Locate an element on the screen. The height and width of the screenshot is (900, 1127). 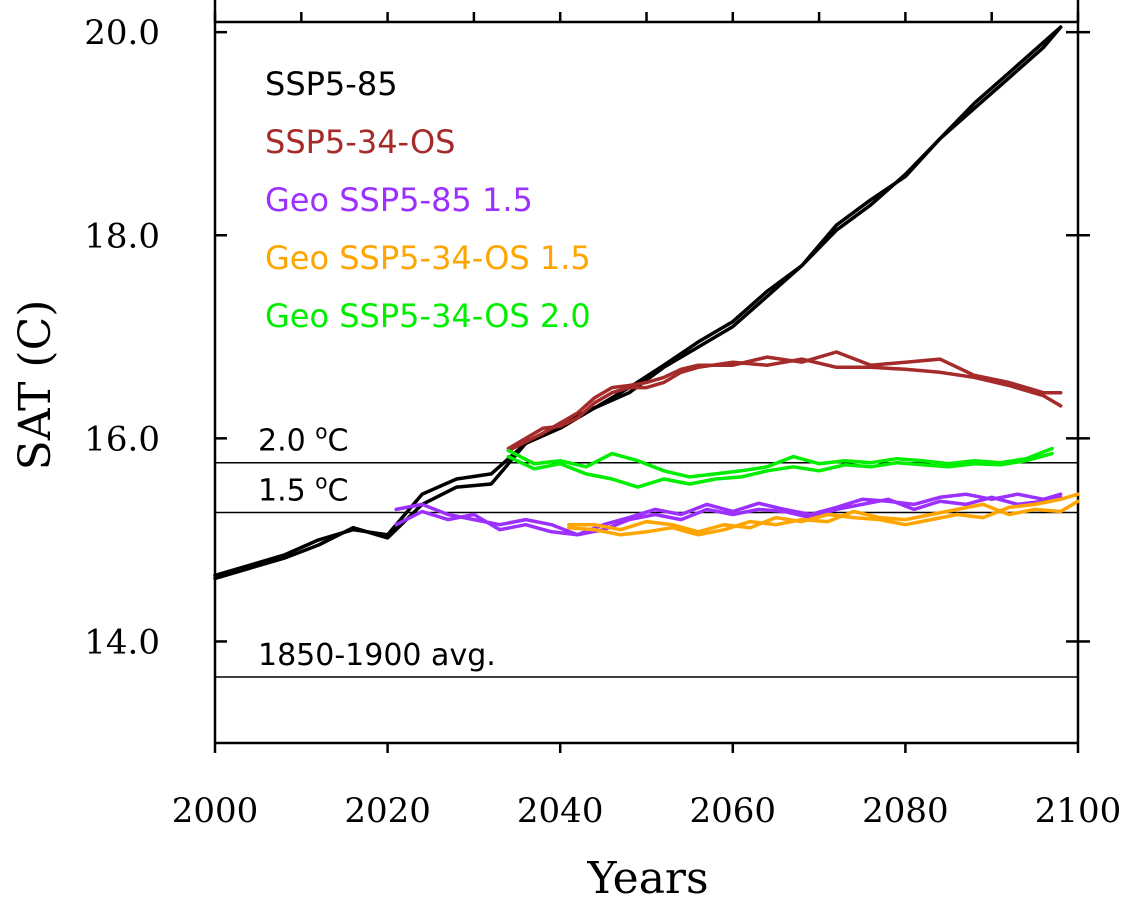
legend-entry: Geo SSP5-34-OS 2.0 is located at coordinates (428, 316).